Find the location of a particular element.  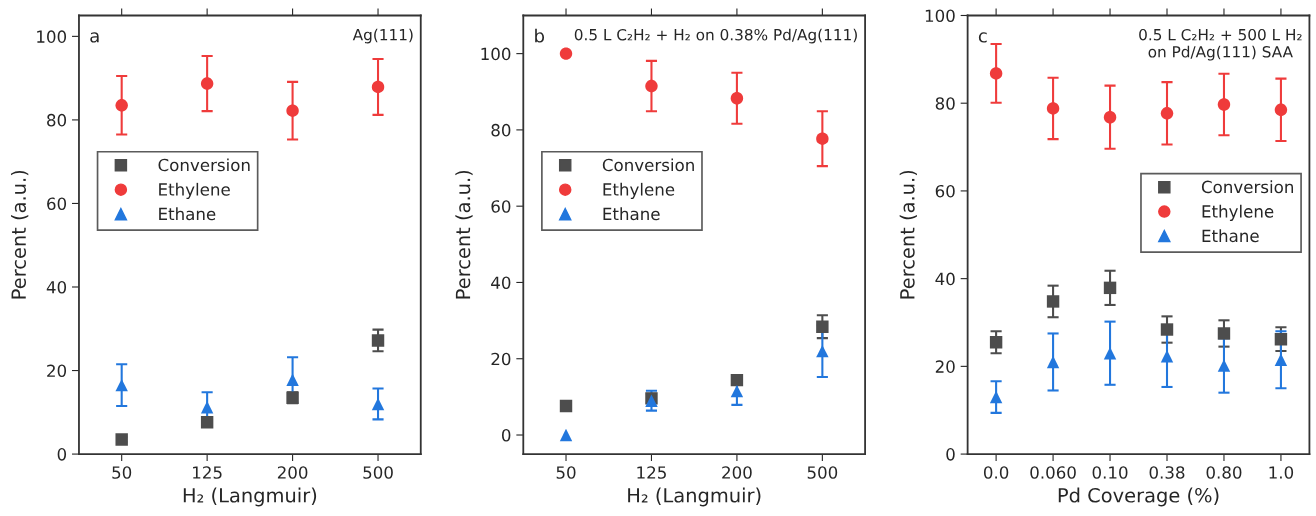

annotation: a is located at coordinates (94, 37).